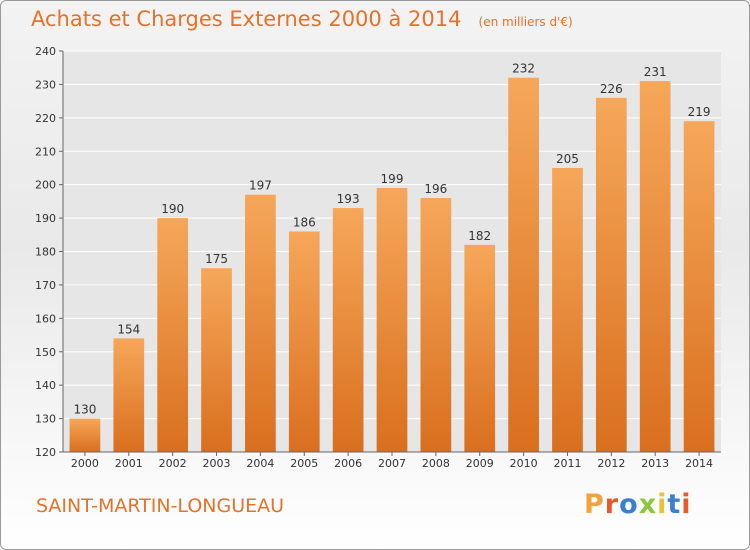 This screenshot has width=750, height=550. I want to click on x-tick-label: 2010, so click(524, 463).